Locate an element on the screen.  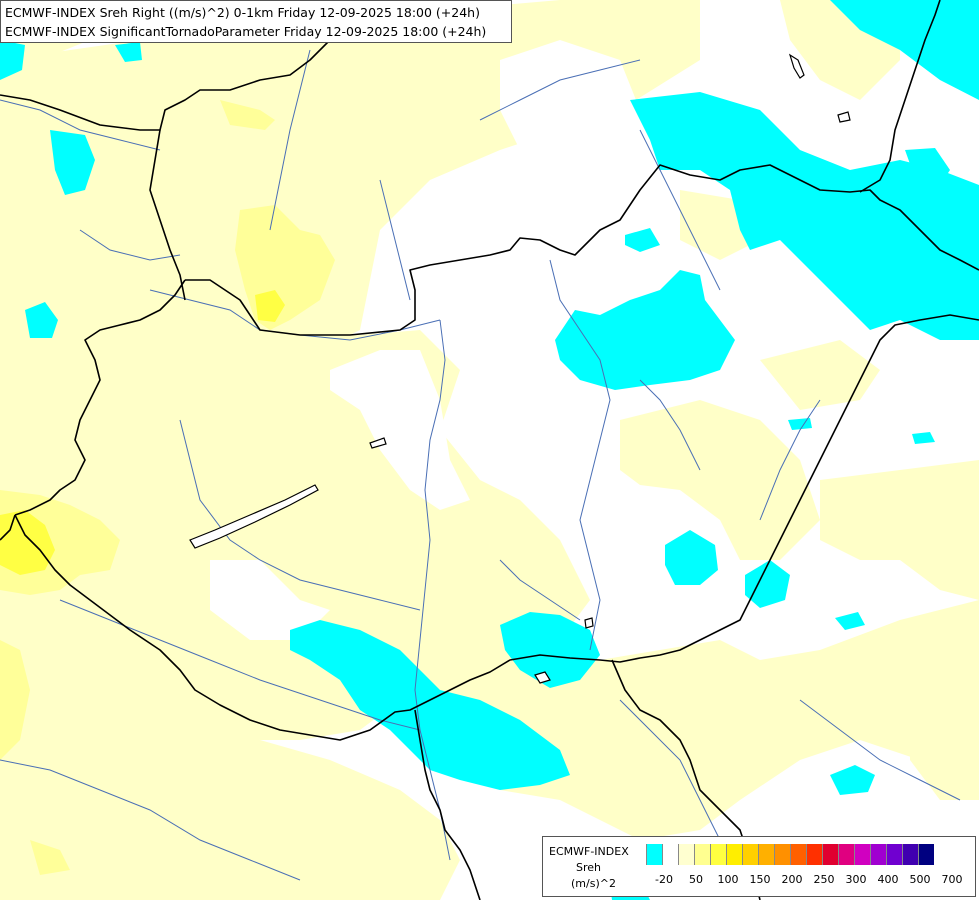
legend-label: 400 is located at coordinates (888, 879).